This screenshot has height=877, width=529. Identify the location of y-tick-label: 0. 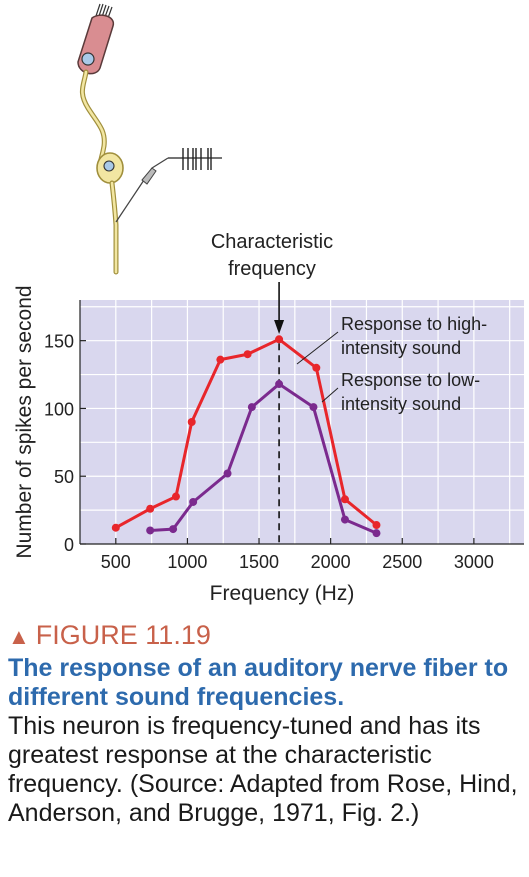
(69, 545).